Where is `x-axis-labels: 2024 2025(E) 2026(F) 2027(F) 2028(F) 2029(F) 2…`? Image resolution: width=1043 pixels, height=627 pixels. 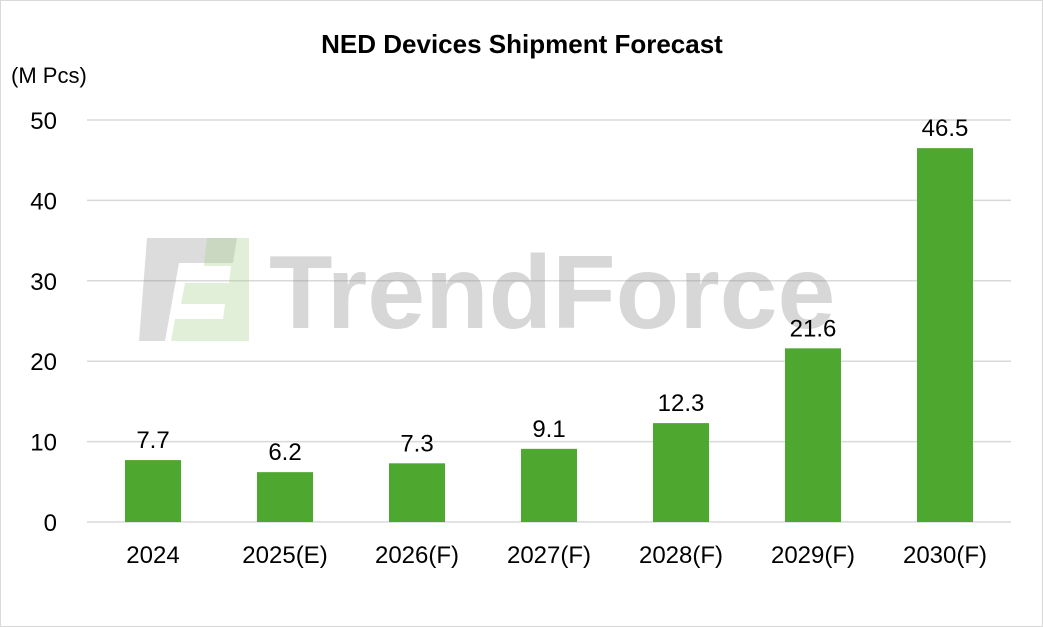
x-axis-labels: 2024 2025(E) 2026(F) 2027(F) 2028(F) 2029(F) 2… is located at coordinates (556, 555).